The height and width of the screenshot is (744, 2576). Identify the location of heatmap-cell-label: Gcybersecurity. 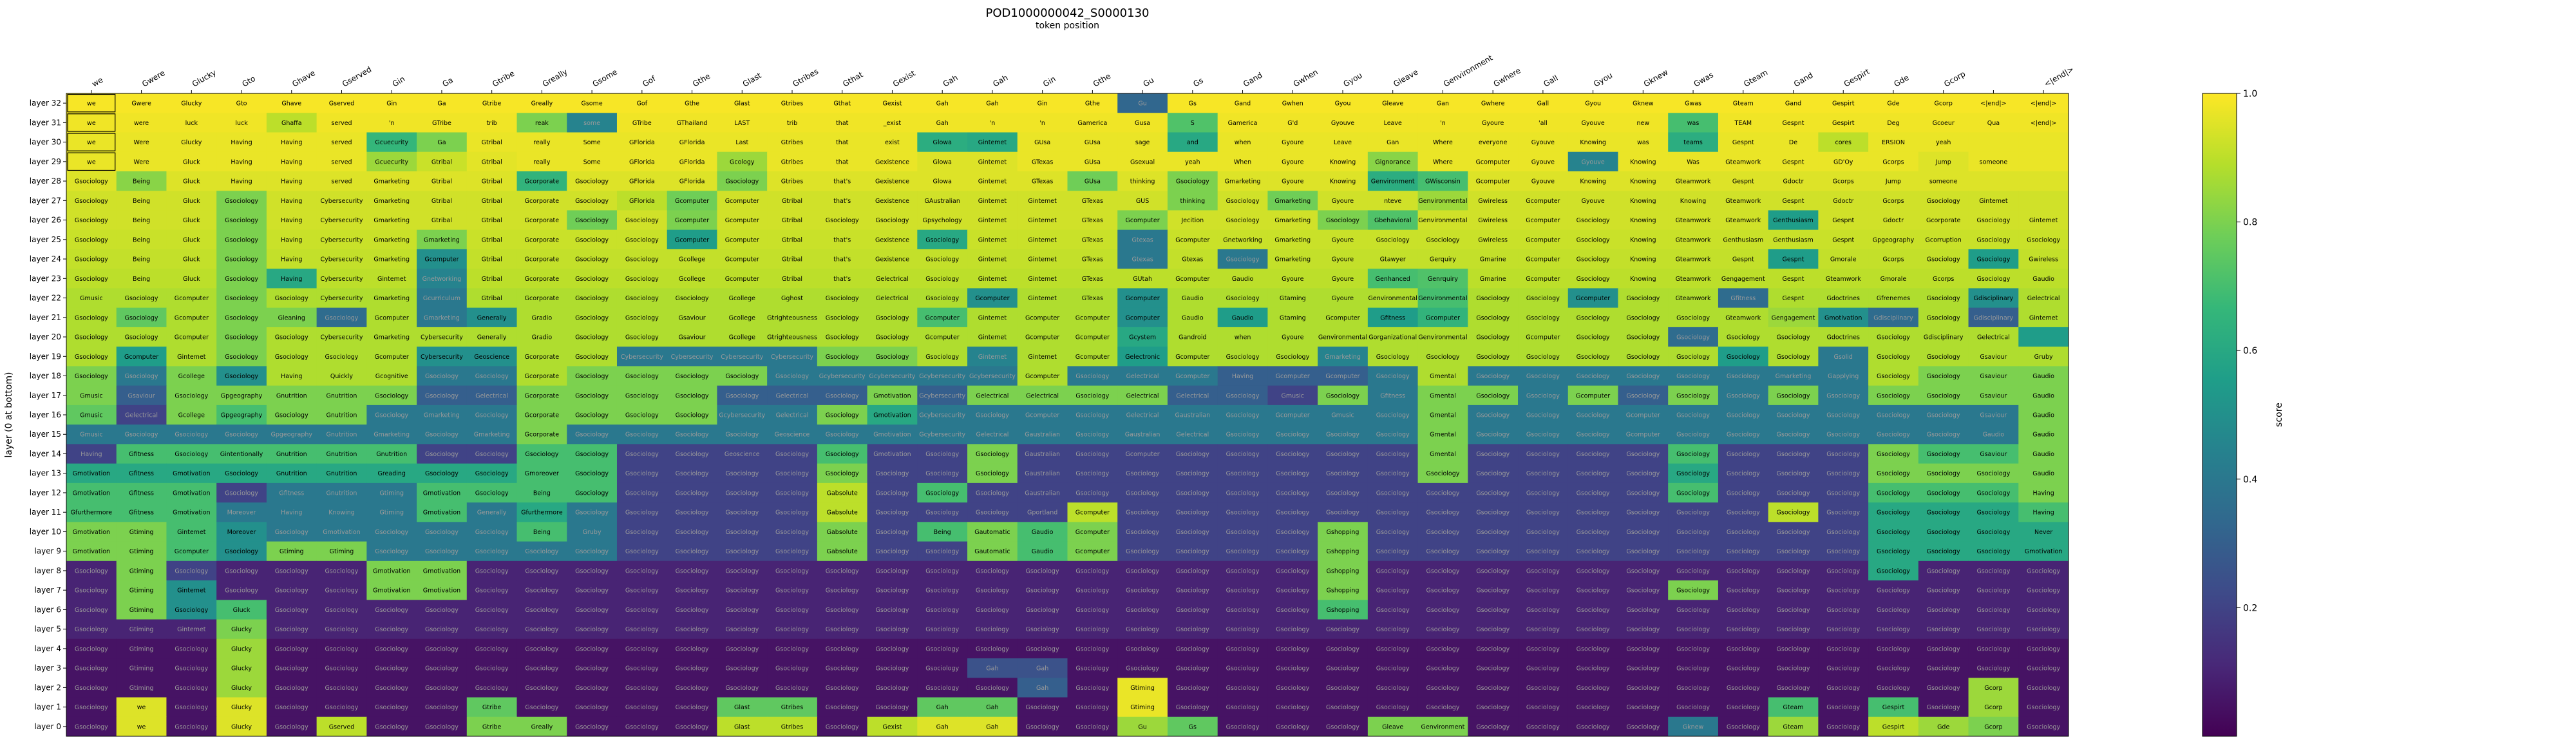
(742, 415).